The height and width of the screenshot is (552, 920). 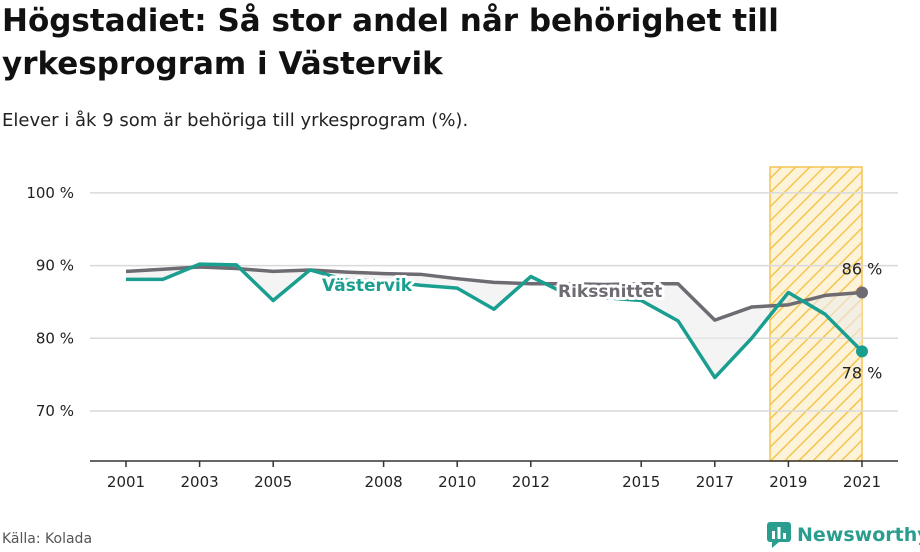 What do you see at coordinates (273, 482) in the screenshot?
I see `x-tick-label: 2005` at bounding box center [273, 482].